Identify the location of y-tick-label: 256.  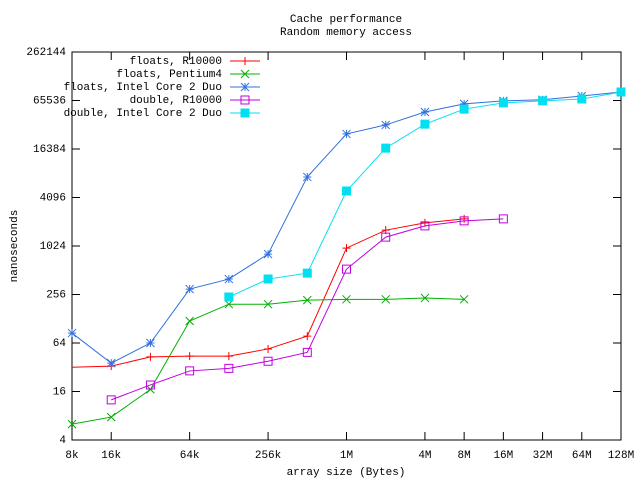
(56, 295).